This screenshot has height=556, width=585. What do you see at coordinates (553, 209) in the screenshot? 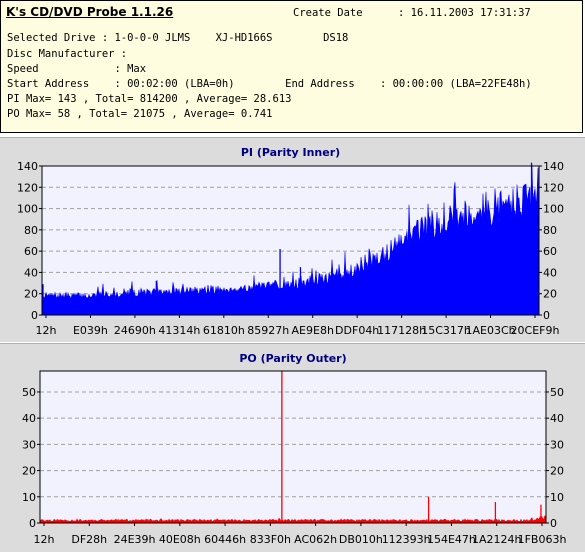
I see `pi-ytick-label-right: 100` at bounding box center [553, 209].